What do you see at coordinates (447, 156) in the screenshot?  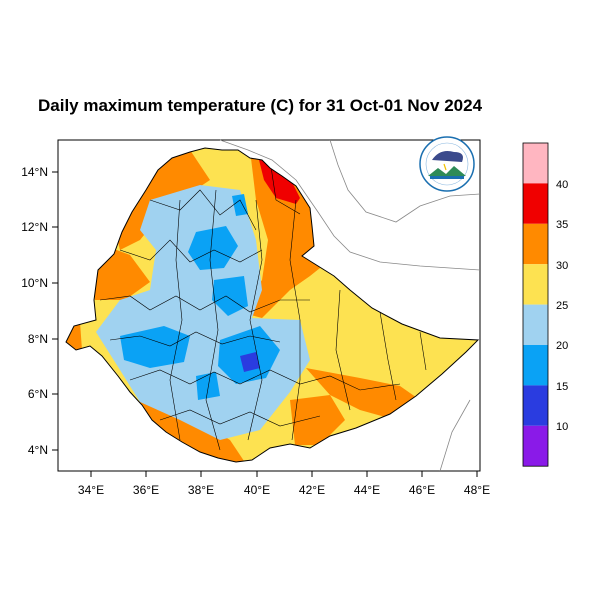 I see `cloud-icon` at bounding box center [447, 156].